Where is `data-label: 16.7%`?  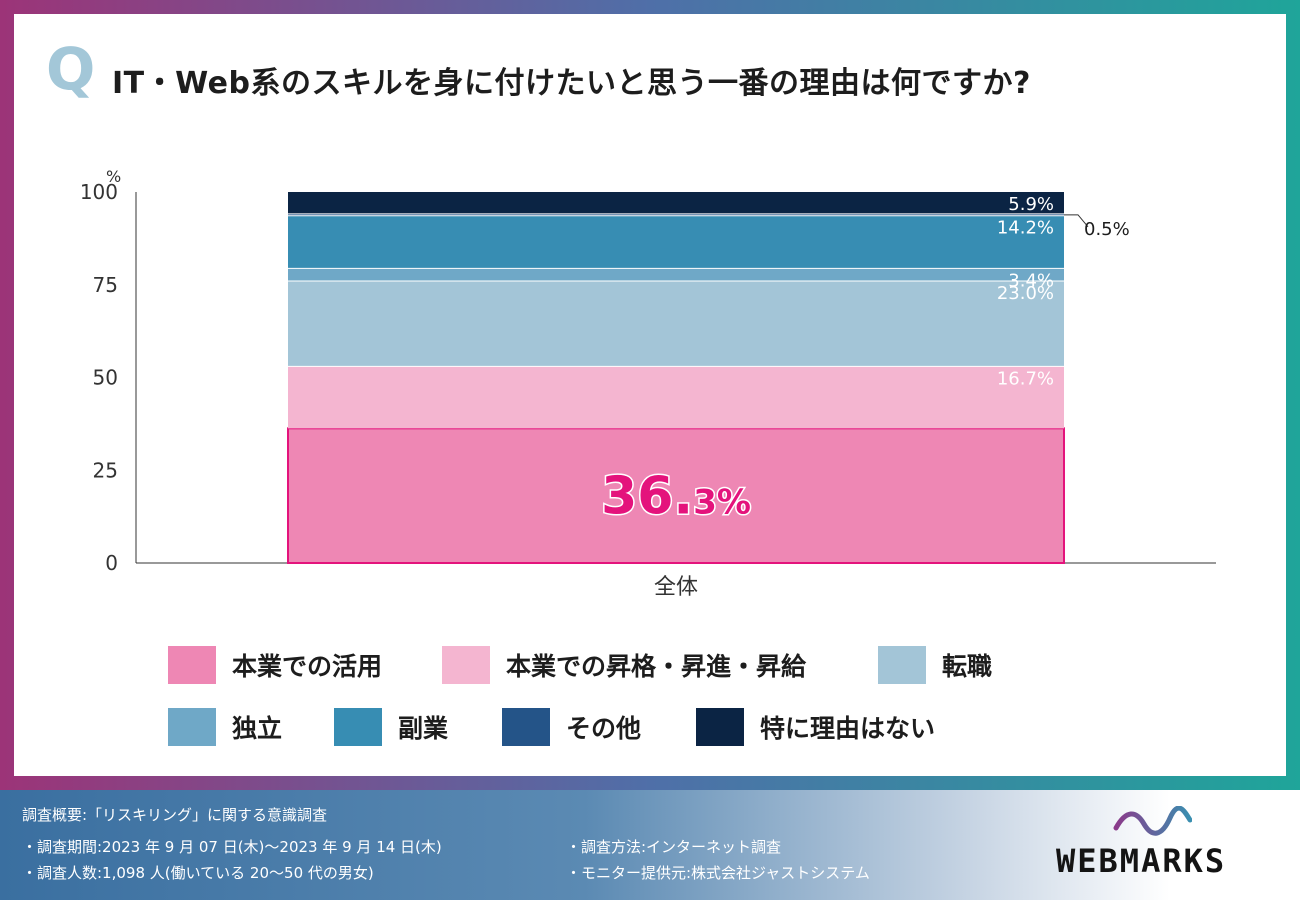 data-label: 16.7% is located at coordinates (1025, 378).